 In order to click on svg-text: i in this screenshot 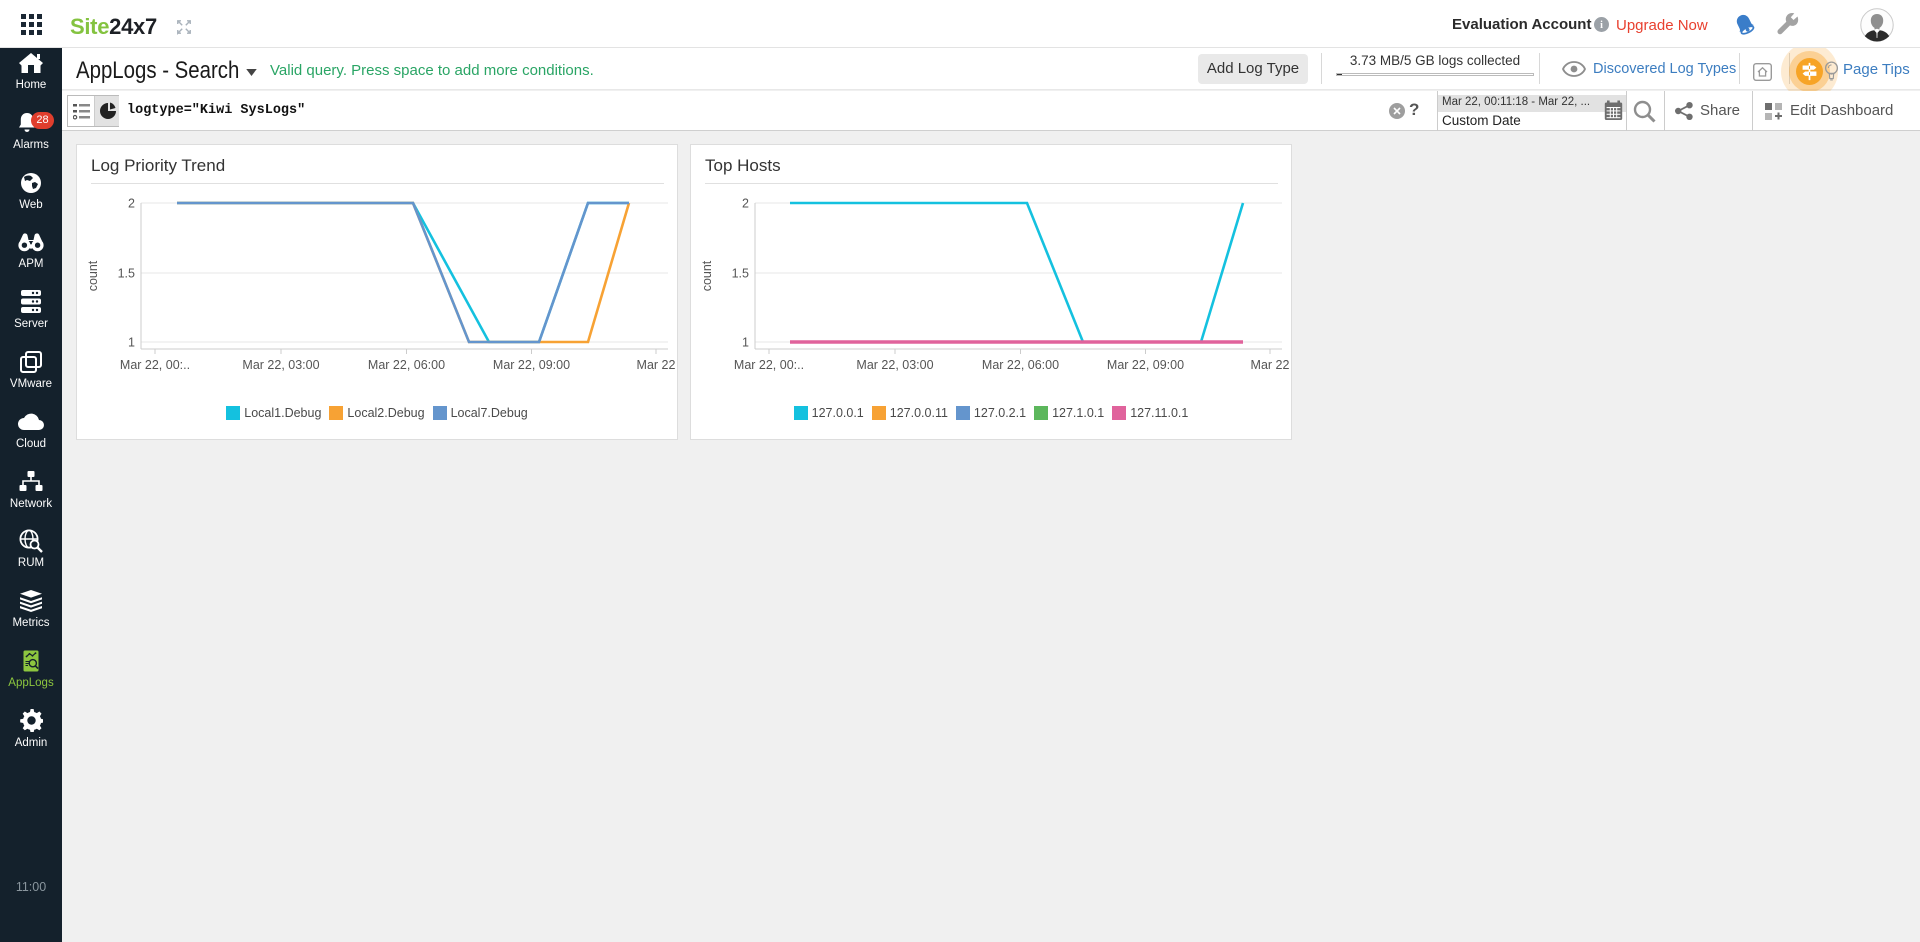, I will do `click(1601, 25)`.